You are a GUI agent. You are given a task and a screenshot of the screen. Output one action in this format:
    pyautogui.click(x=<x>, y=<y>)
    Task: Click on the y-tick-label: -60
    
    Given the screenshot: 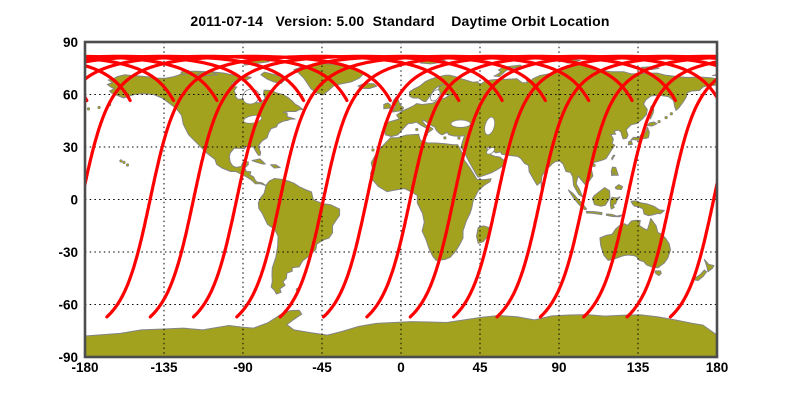 What is the action you would take?
    pyautogui.click(x=68, y=305)
    